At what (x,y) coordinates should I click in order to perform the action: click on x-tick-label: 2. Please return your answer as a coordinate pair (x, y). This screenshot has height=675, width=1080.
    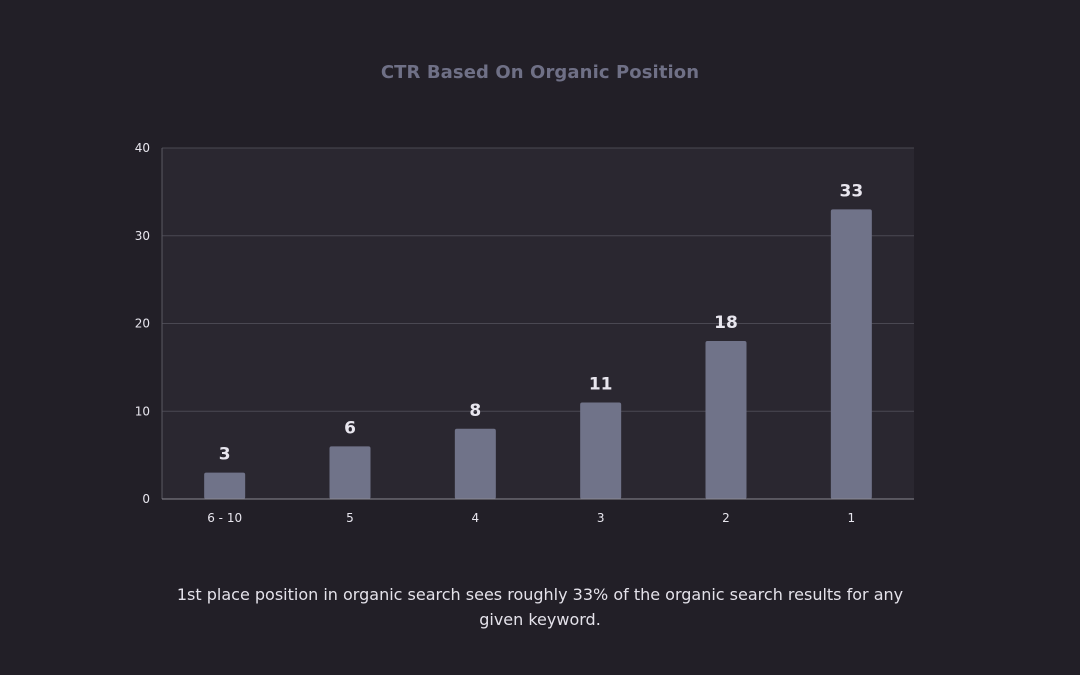
    Looking at the image, I should click on (726, 518).